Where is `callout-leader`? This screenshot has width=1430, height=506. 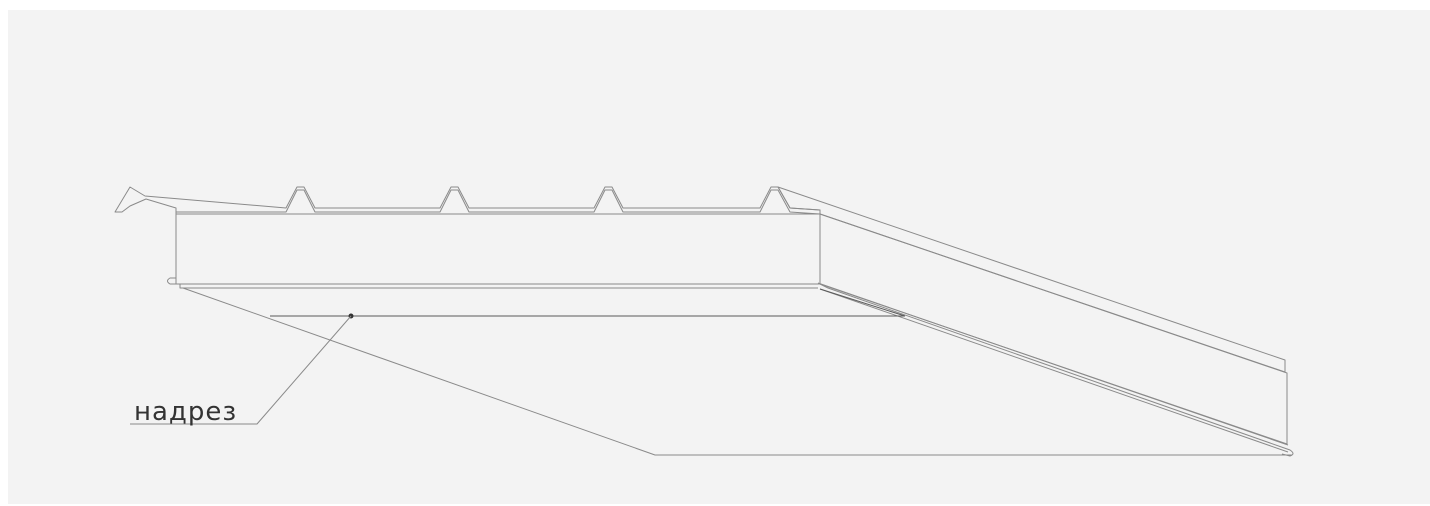
callout-leader is located at coordinates (241, 370).